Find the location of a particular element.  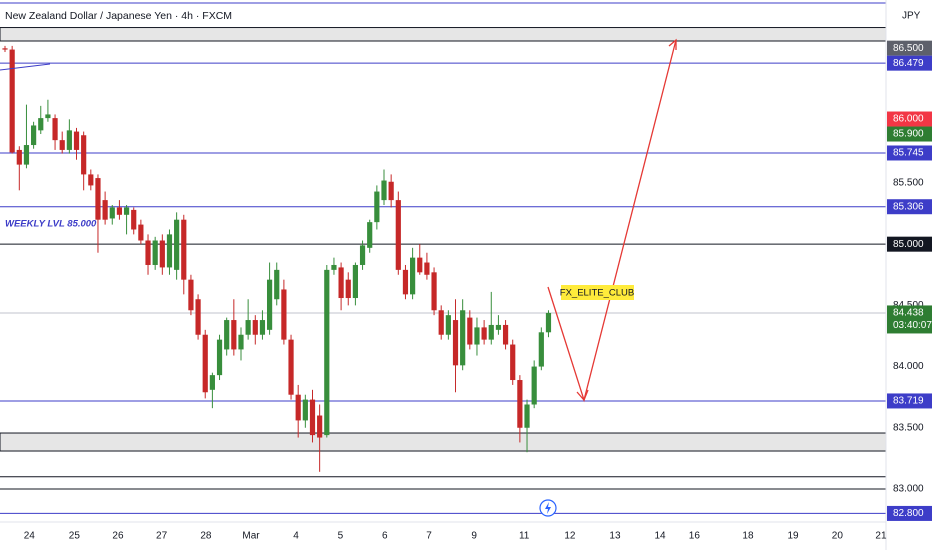

price-label: 85.000 is located at coordinates (908, 244).